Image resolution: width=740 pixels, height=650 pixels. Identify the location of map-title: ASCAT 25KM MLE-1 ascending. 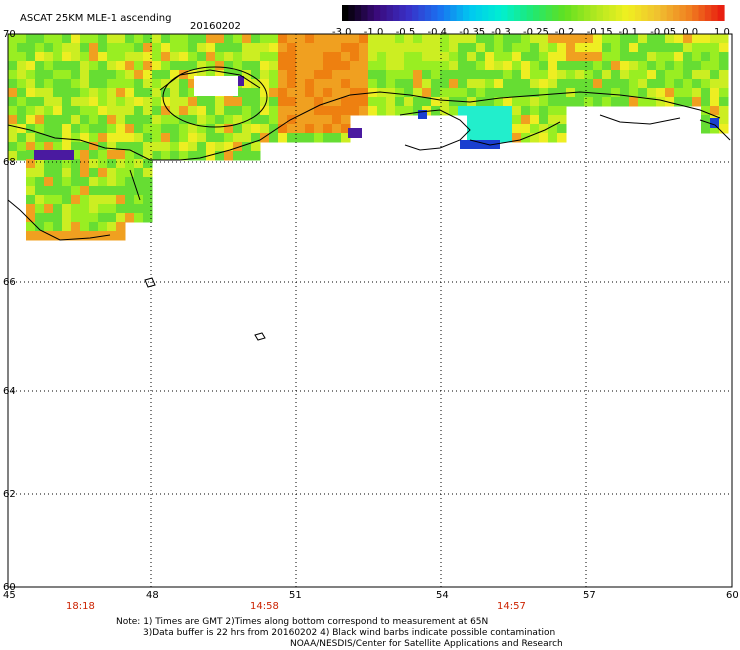
(95, 18).